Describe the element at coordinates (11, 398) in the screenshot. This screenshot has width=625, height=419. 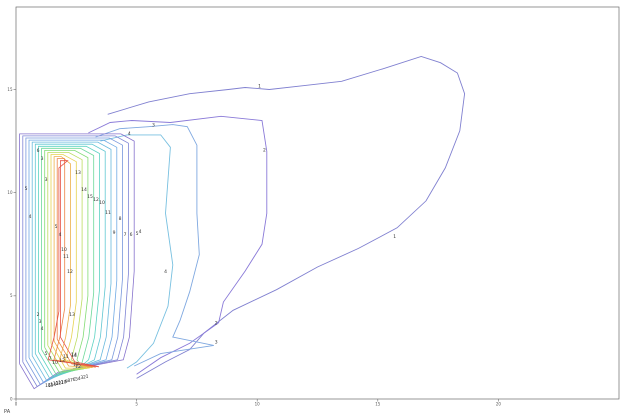
I see `y-tick-label-0: 0` at that location.